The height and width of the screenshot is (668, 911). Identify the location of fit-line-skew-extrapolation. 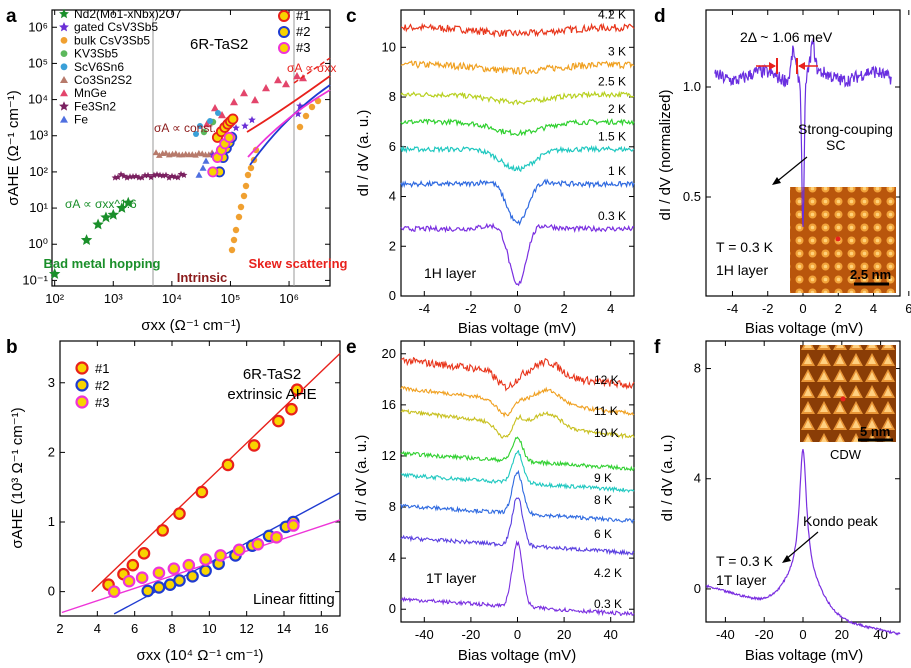
(312, 70).